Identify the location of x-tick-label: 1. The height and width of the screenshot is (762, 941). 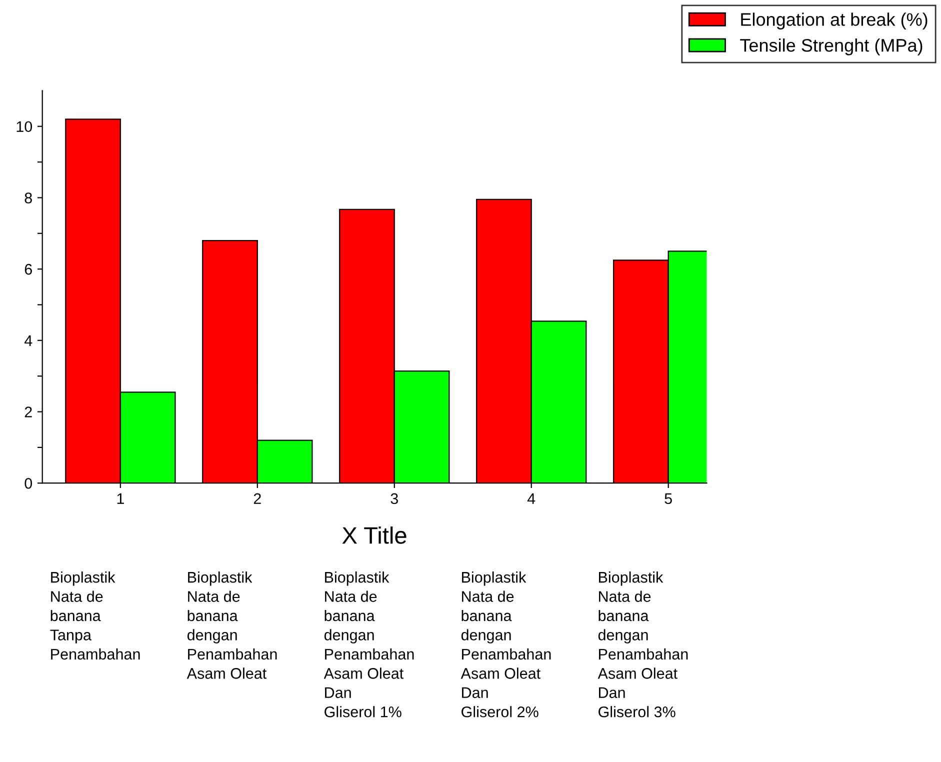
(120, 498).